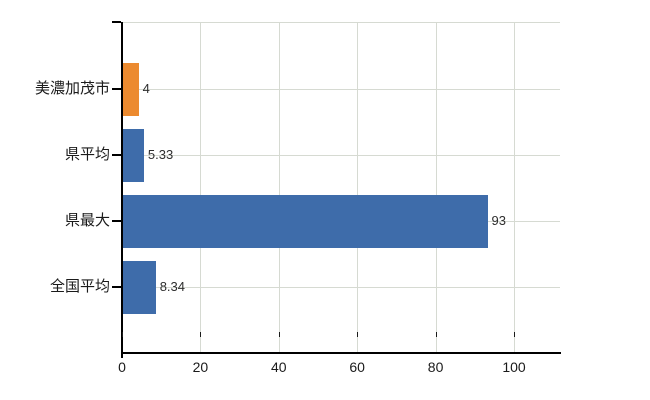 This screenshot has height=400, width=650. I want to click on category-label: 全国平均, so click(79, 286).